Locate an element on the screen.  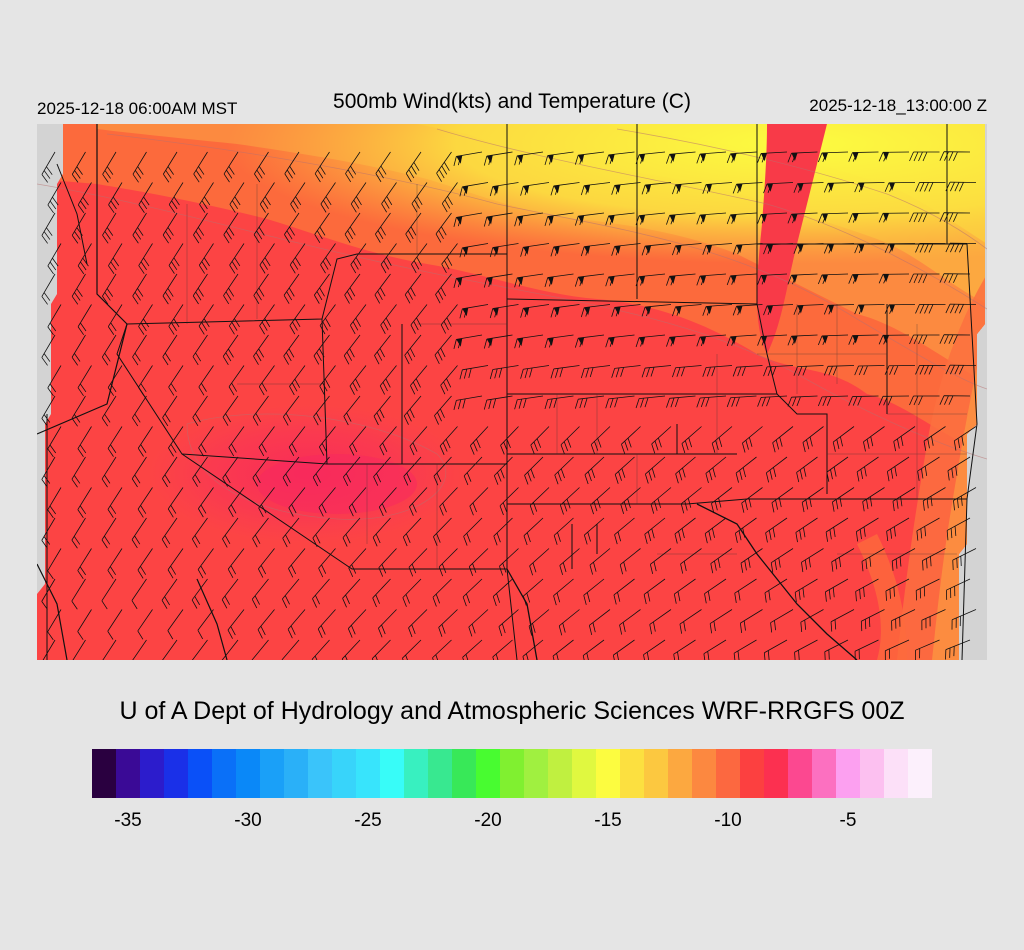
valid-time-utc: 2025-12-18_13:00:00 Z is located at coordinates (898, 105).